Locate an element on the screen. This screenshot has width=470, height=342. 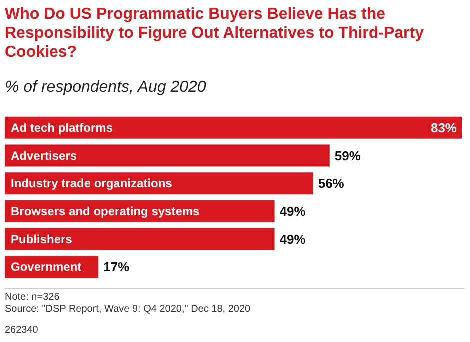
chart-title: Who Do US Programmatic Buyers Believe Has the Responsibility to Figure Out Alternatives to Third-Party Cookies? is located at coordinates (215, 33).